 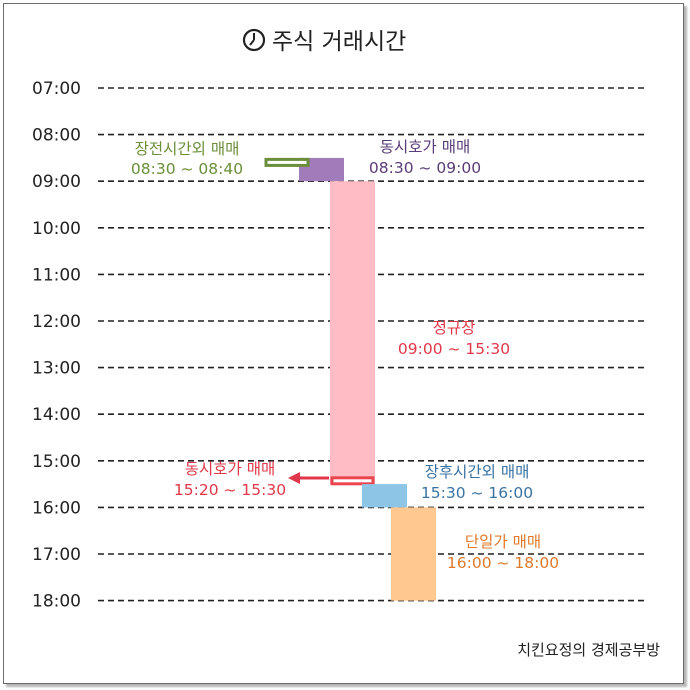 I want to click on time-tick-label: 07:00, so click(x=56, y=89).